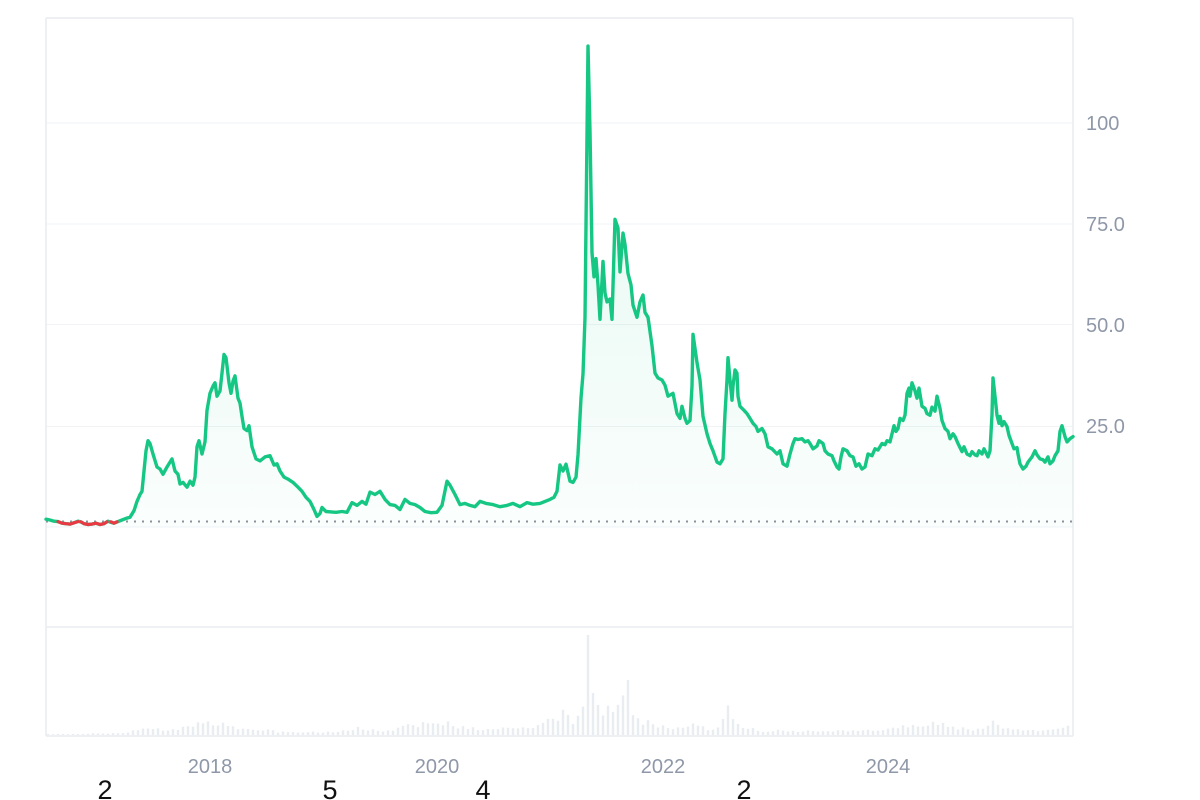 The height and width of the screenshot is (800, 1200). What do you see at coordinates (437, 767) in the screenshot?
I see `x-axis-tick-label: 2020` at bounding box center [437, 767].